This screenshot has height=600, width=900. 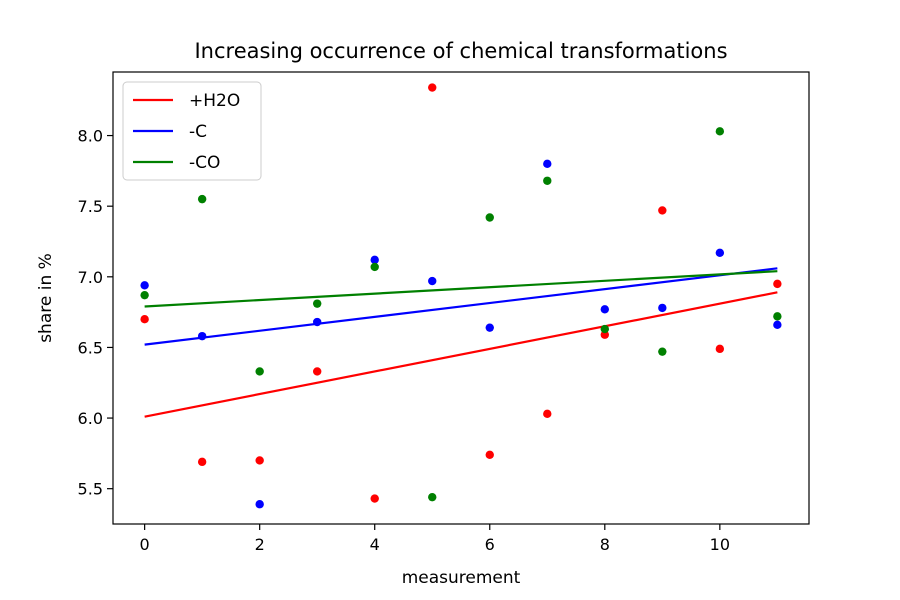 What do you see at coordinates (46, 298) in the screenshot?
I see `y-axis-label: share in %` at bounding box center [46, 298].